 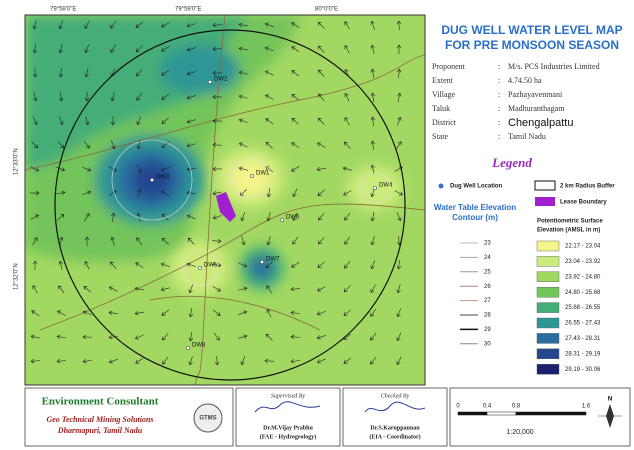 What do you see at coordinates (395, 407) in the screenshot?
I see `signature` at bounding box center [395, 407].